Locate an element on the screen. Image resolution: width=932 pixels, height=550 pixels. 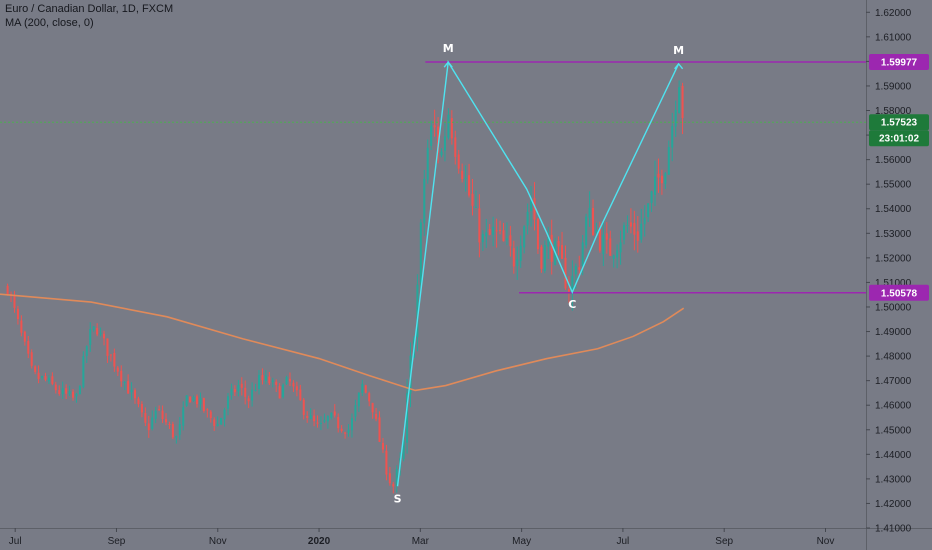
moving-average-line is located at coordinates (342, 342).